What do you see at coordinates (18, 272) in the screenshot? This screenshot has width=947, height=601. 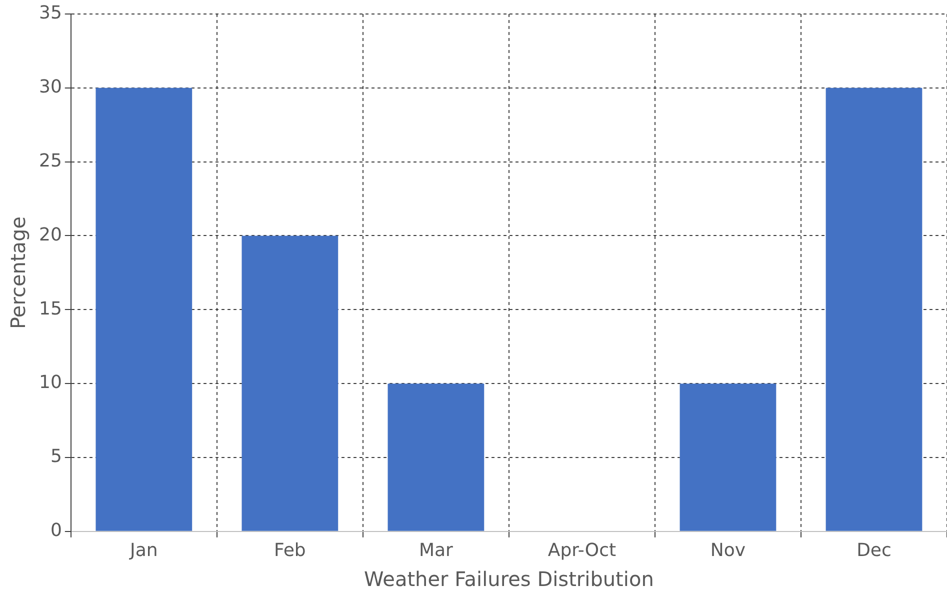 I see `y-axis-title: Percentage` at bounding box center [18, 272].